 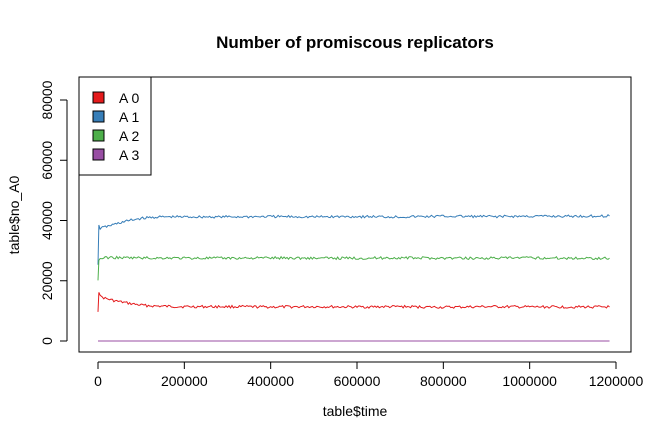 I want to click on x-axis-label: table$time, so click(x=355, y=411).